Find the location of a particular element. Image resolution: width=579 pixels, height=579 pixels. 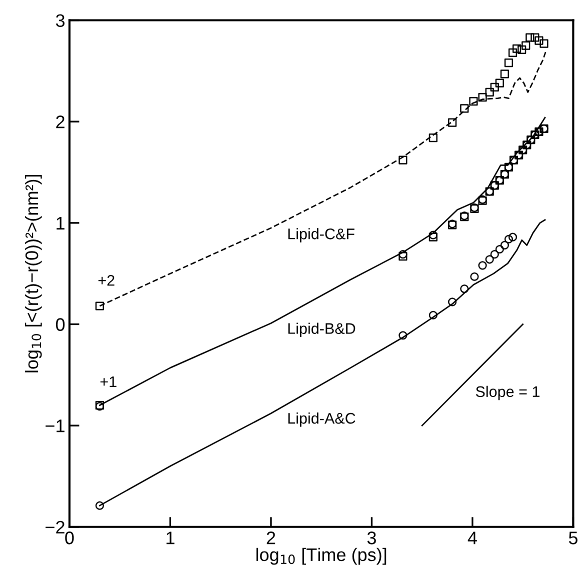

y-tick-label: 3 is located at coordinates (60, 20).